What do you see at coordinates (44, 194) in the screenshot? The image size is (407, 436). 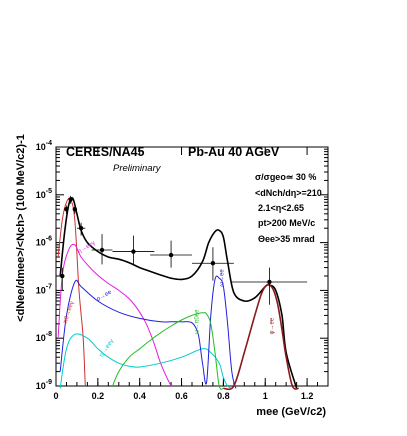 I see `y-tick-label: 10⁻⁵` at bounding box center [44, 194].